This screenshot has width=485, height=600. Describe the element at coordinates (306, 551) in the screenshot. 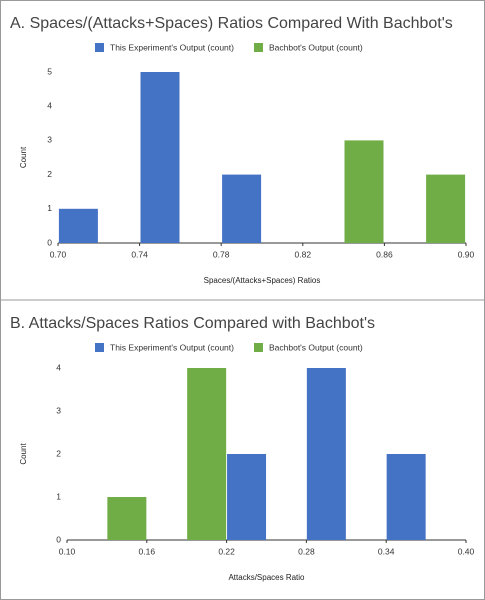

I see `x-tick-label: 0.28` at that location.